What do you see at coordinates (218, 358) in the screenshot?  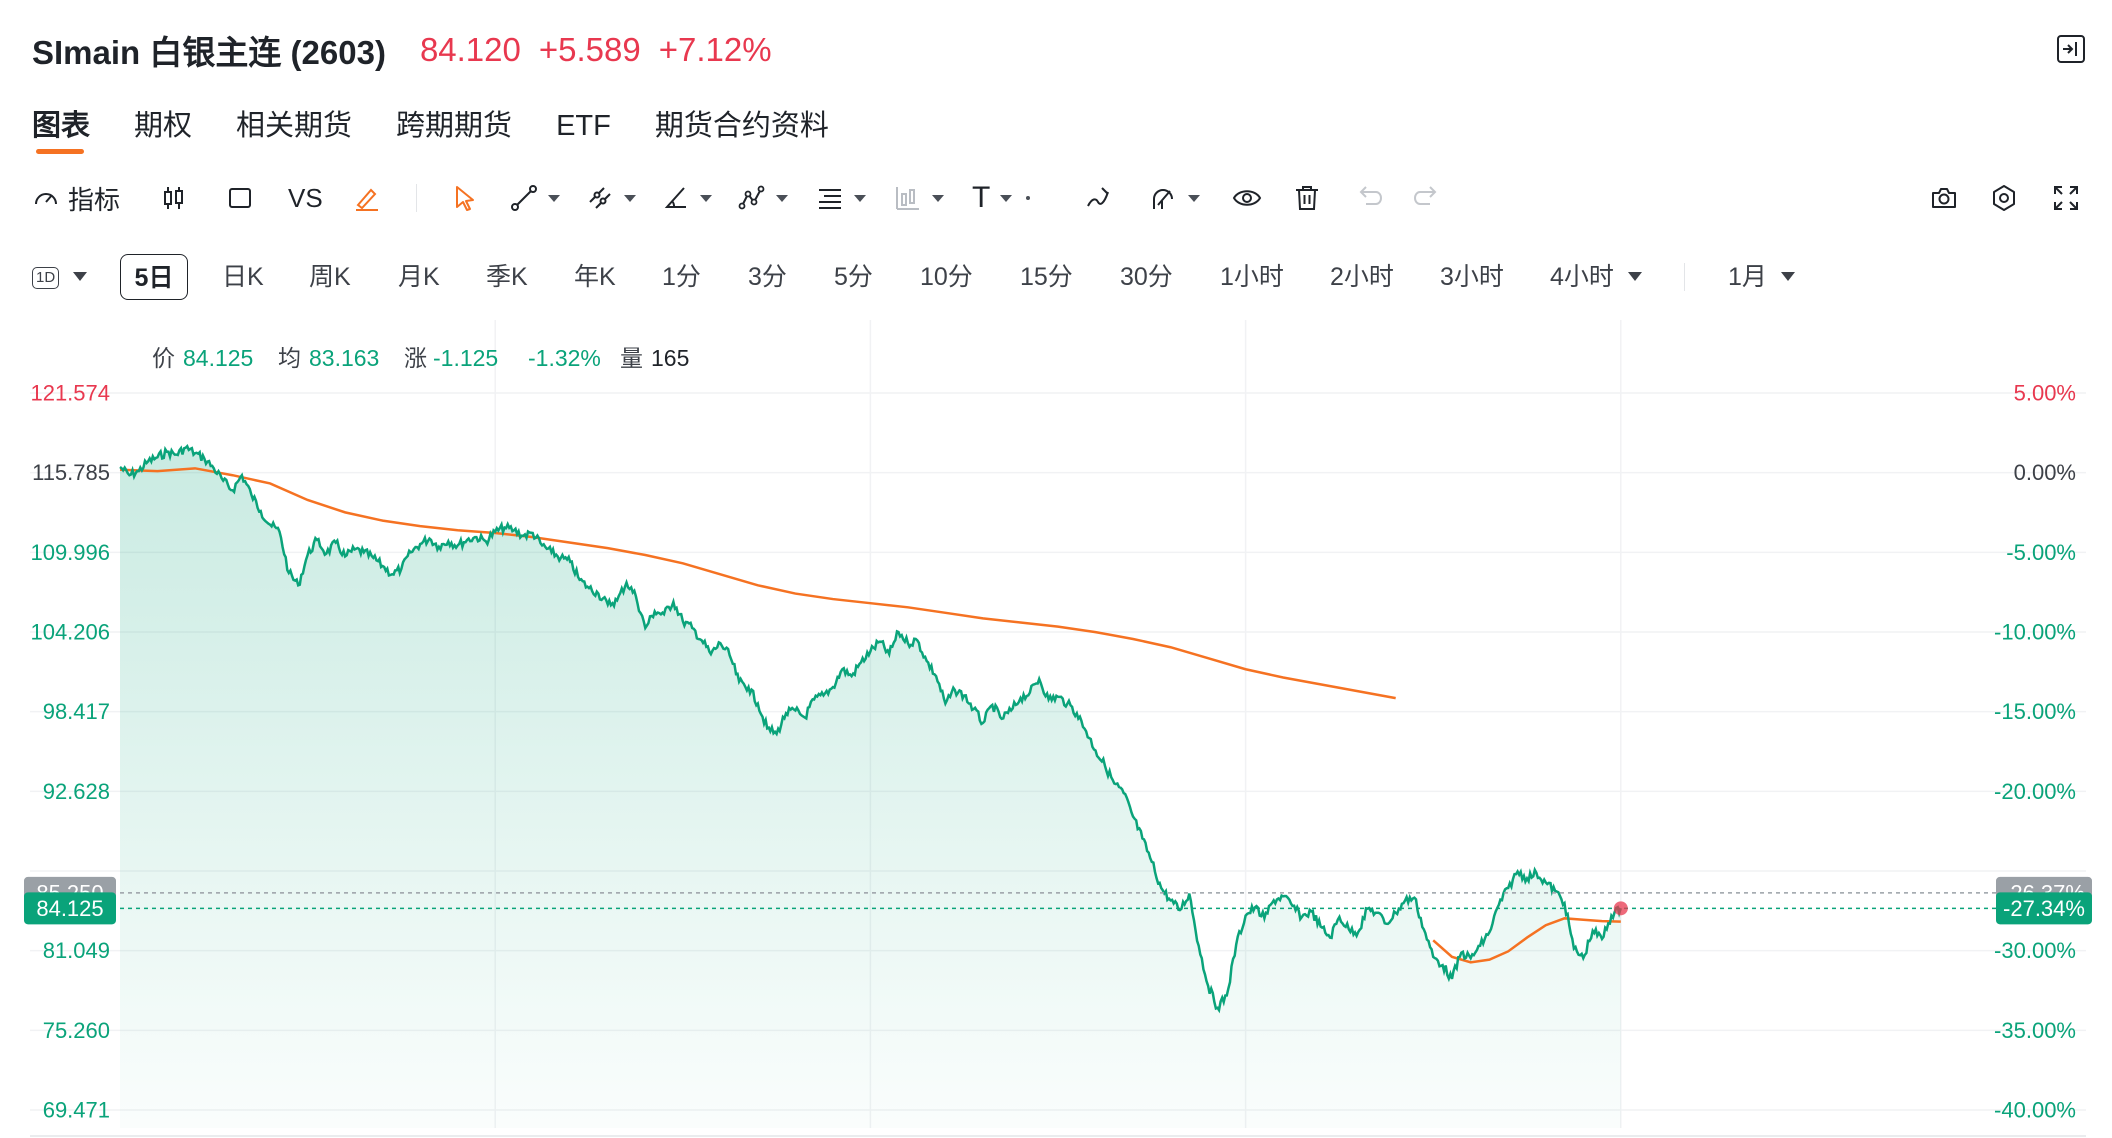 I see `info-price: 84.125` at bounding box center [218, 358].